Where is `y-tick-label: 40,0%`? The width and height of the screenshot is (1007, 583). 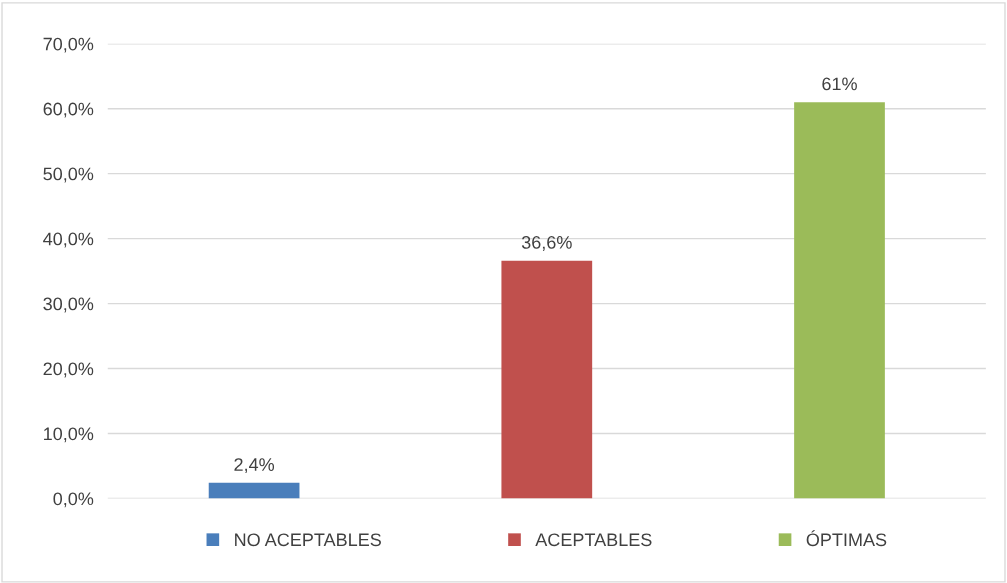 y-tick-label: 40,0% is located at coordinates (68, 240).